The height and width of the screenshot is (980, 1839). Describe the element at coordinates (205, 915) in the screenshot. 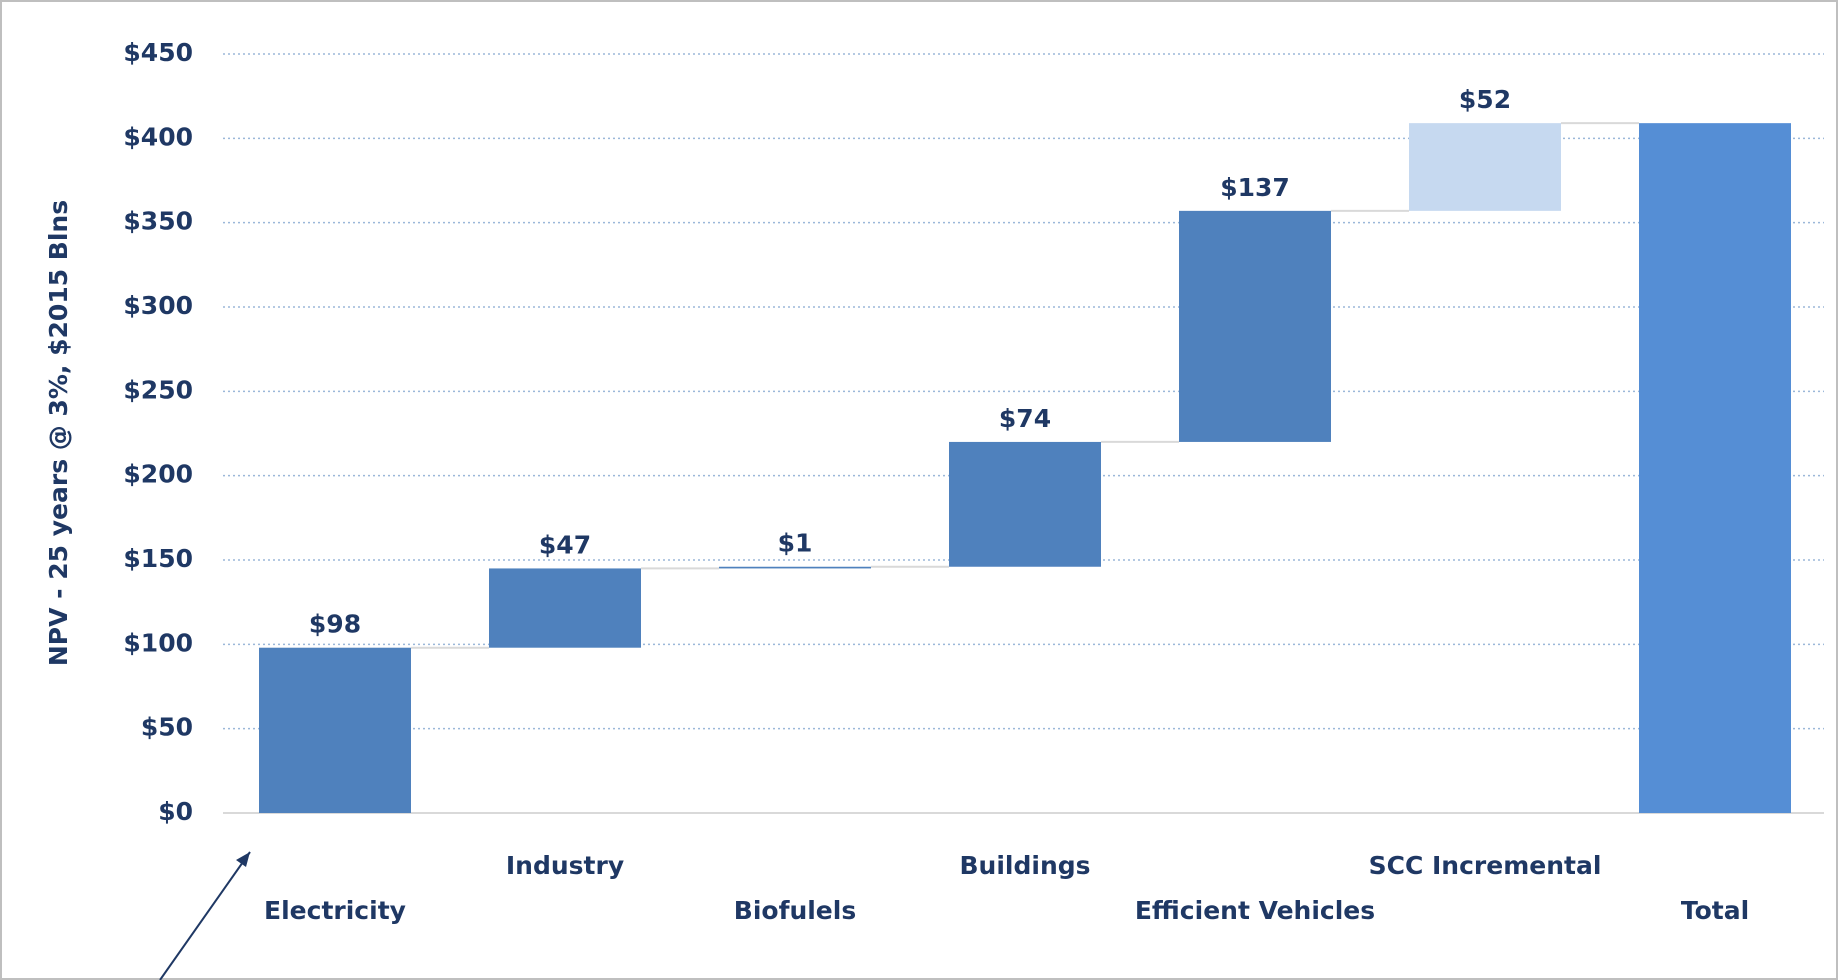

I see `arrow-line` at that location.